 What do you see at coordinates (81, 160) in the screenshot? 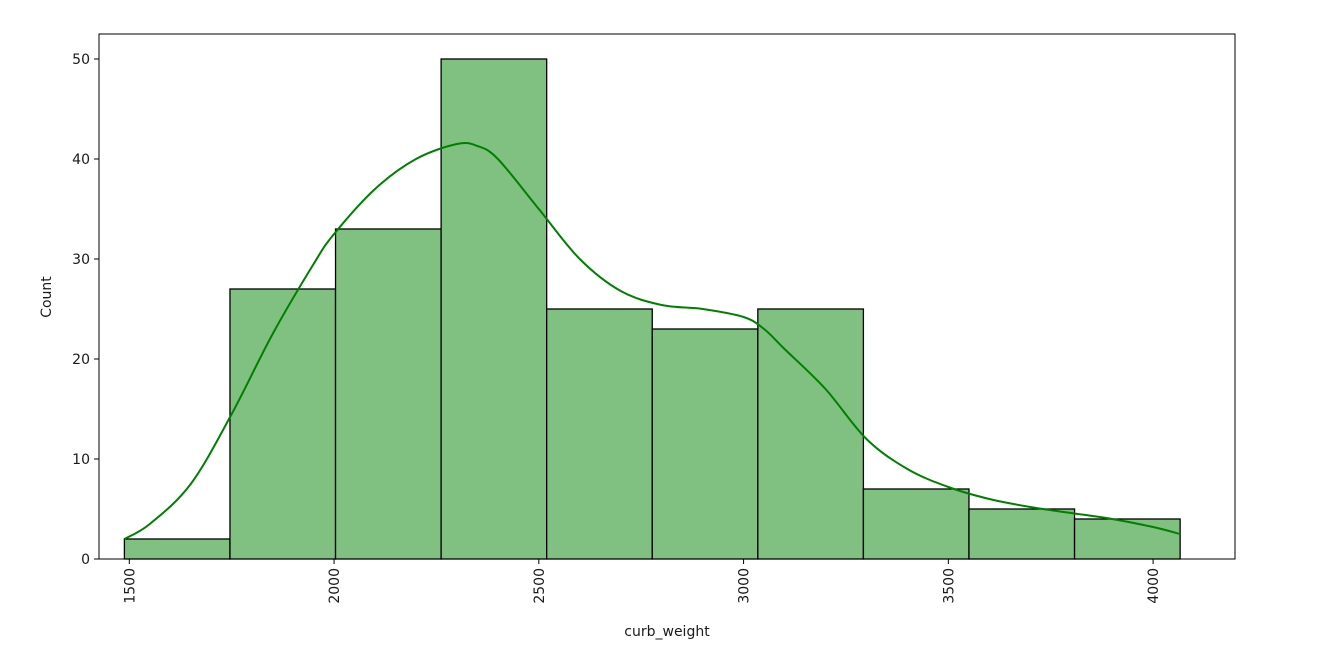
I see `y-tick-label: 40` at bounding box center [81, 160].